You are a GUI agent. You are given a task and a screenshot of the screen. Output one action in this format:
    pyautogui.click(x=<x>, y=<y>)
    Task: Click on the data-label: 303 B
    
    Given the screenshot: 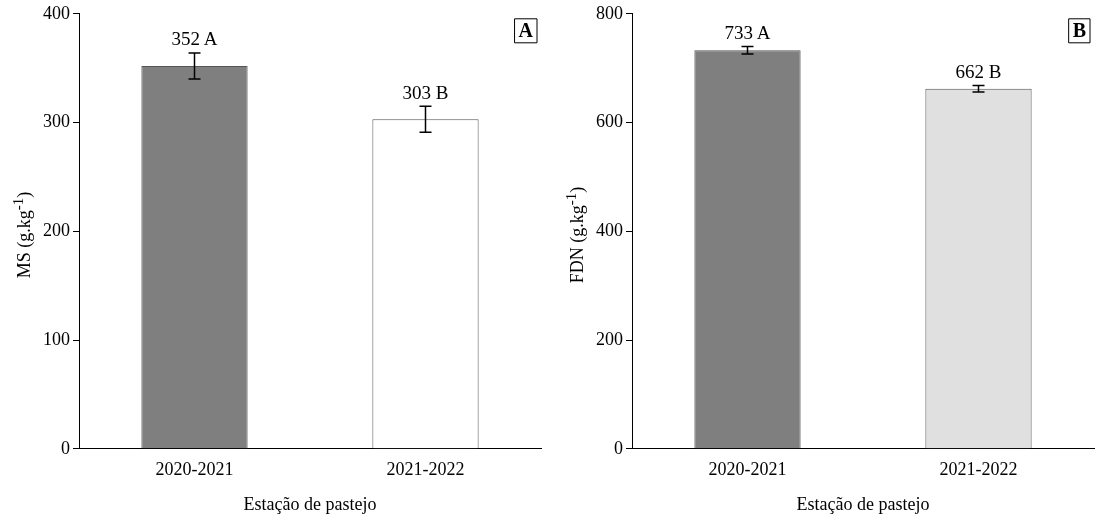 What is the action you would take?
    pyautogui.click(x=425, y=92)
    